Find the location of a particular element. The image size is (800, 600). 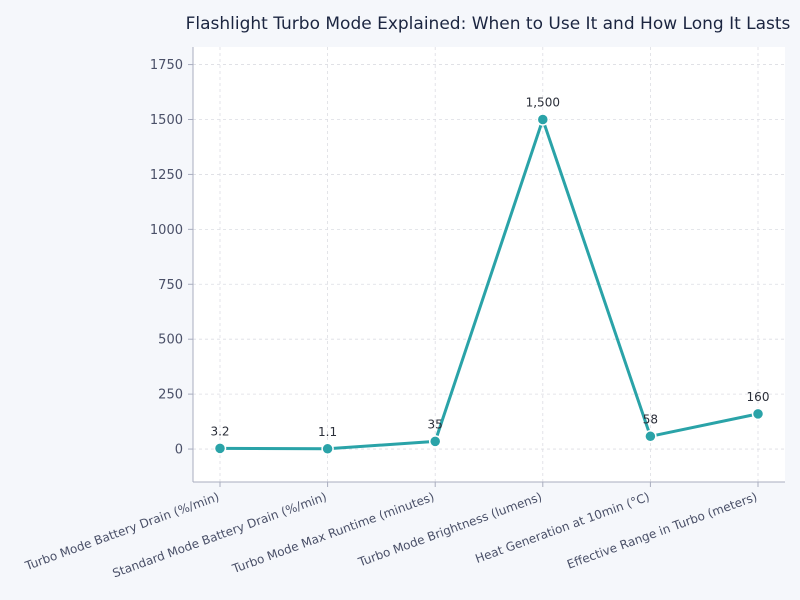

x-tick-label: Turbo Mode Brightness (lumens) is located at coordinates (450, 530).